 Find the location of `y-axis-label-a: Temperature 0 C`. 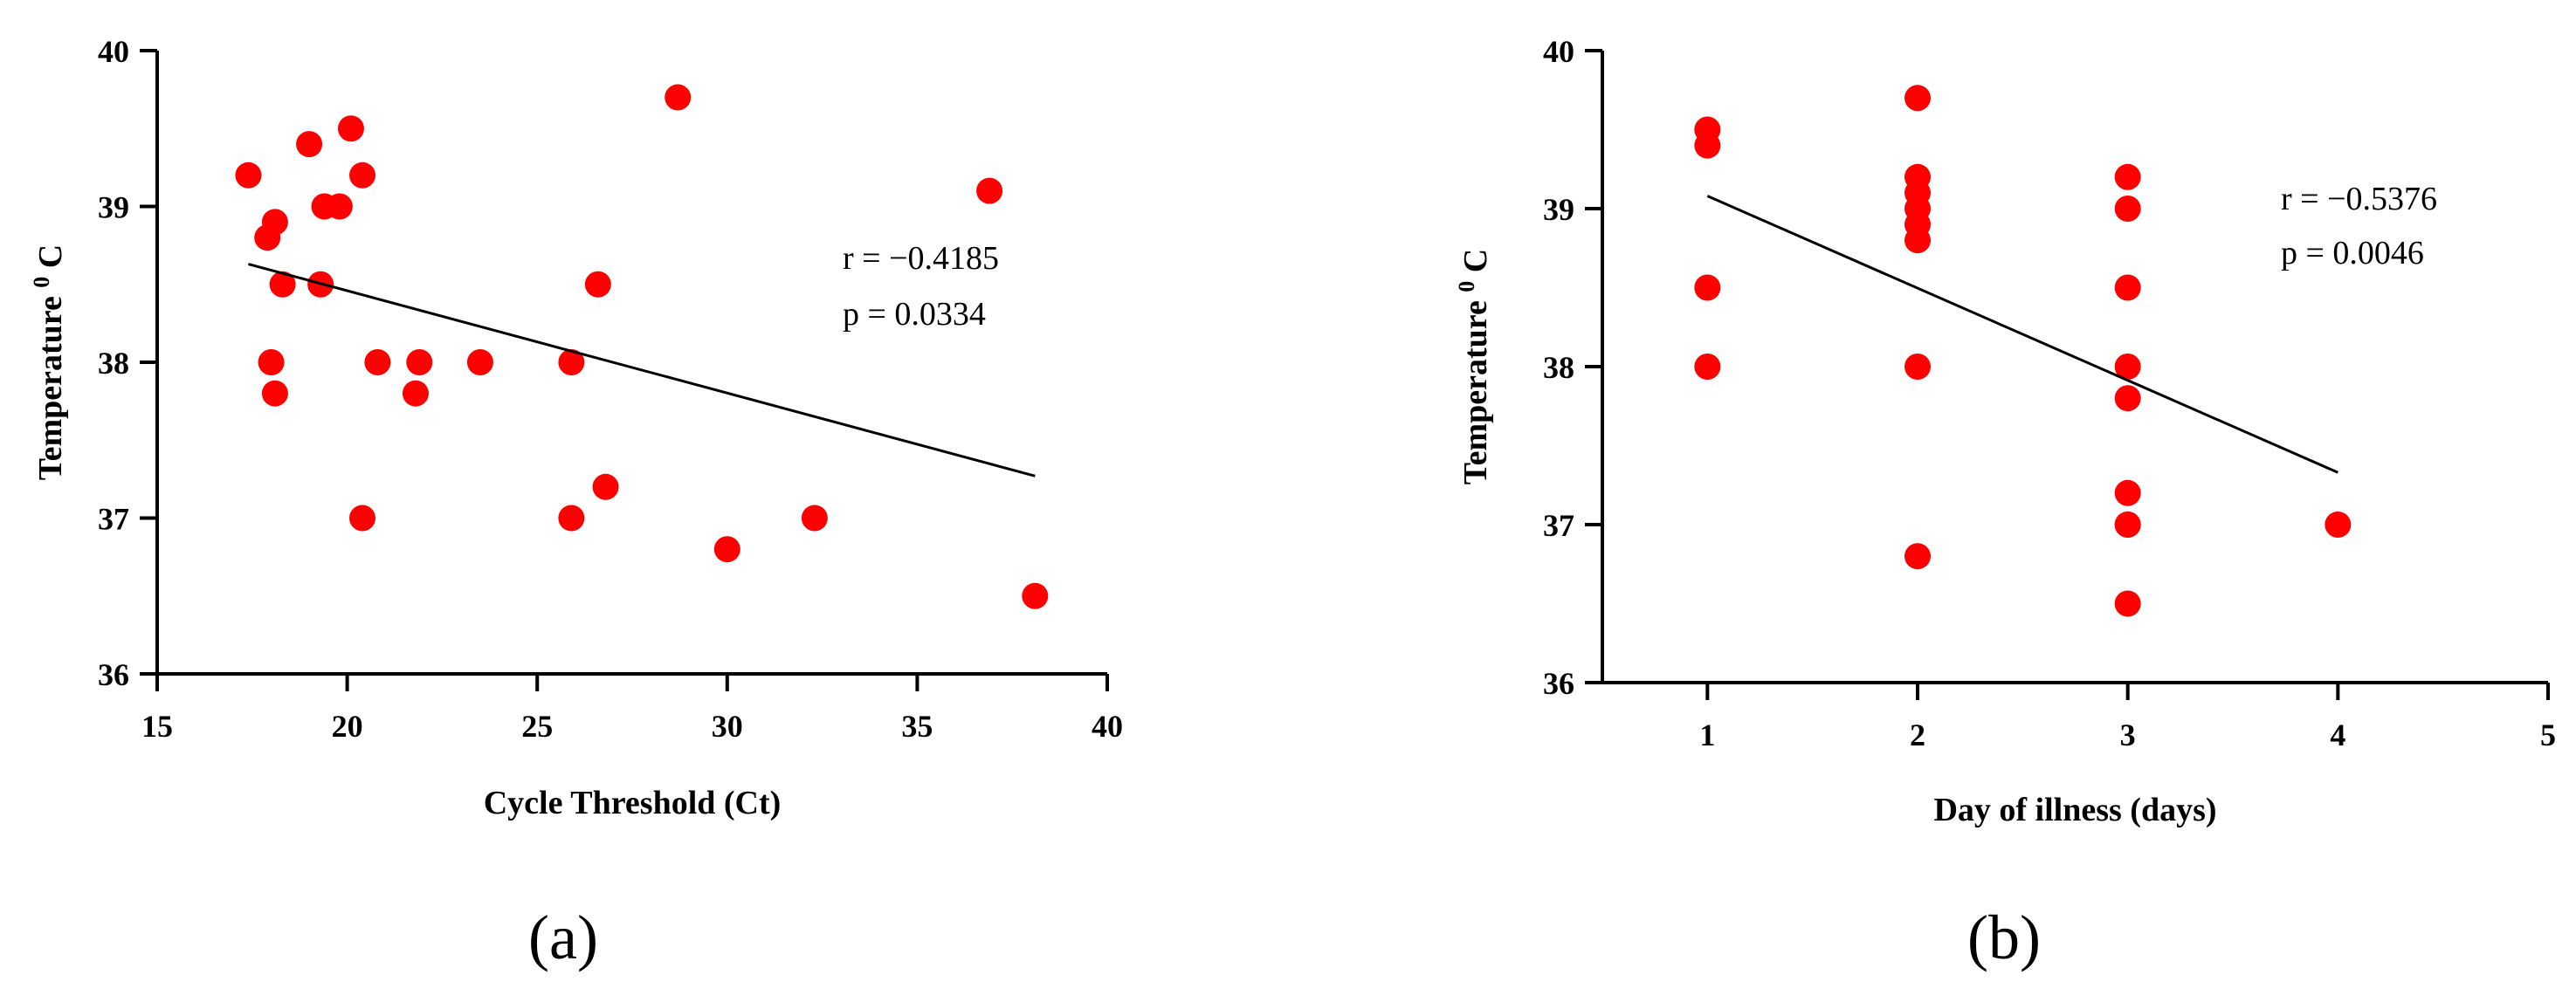

y-axis-label-a: Temperature 0 C is located at coordinates (44, 362).